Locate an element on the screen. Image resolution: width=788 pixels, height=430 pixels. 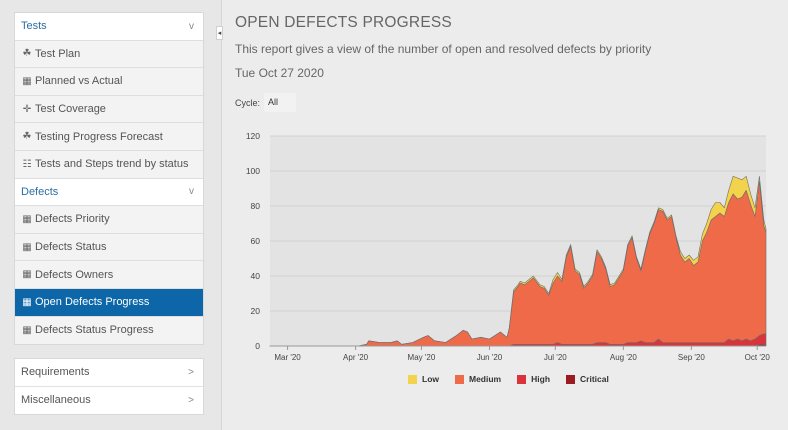
legend-item-critical: Critical is located at coordinates (587, 379).